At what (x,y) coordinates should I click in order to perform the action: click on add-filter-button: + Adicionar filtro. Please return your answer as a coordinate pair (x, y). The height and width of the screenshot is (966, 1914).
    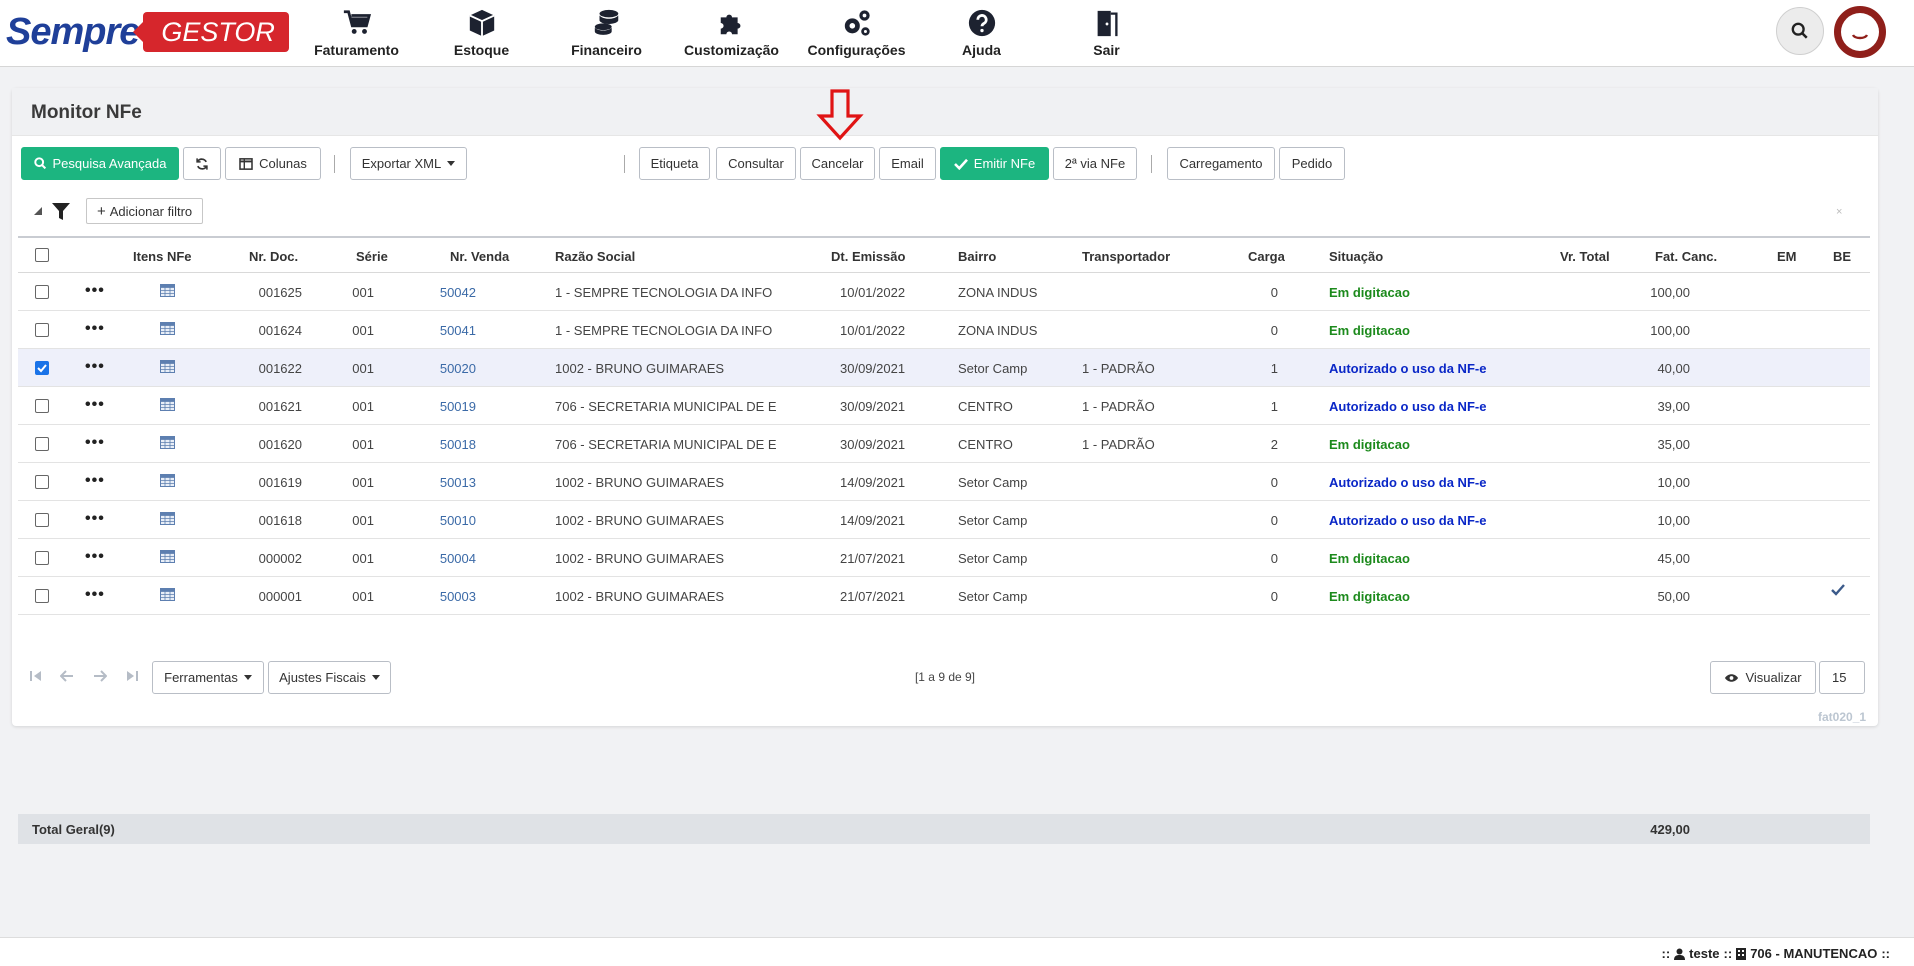
    Looking at the image, I should click on (145, 211).